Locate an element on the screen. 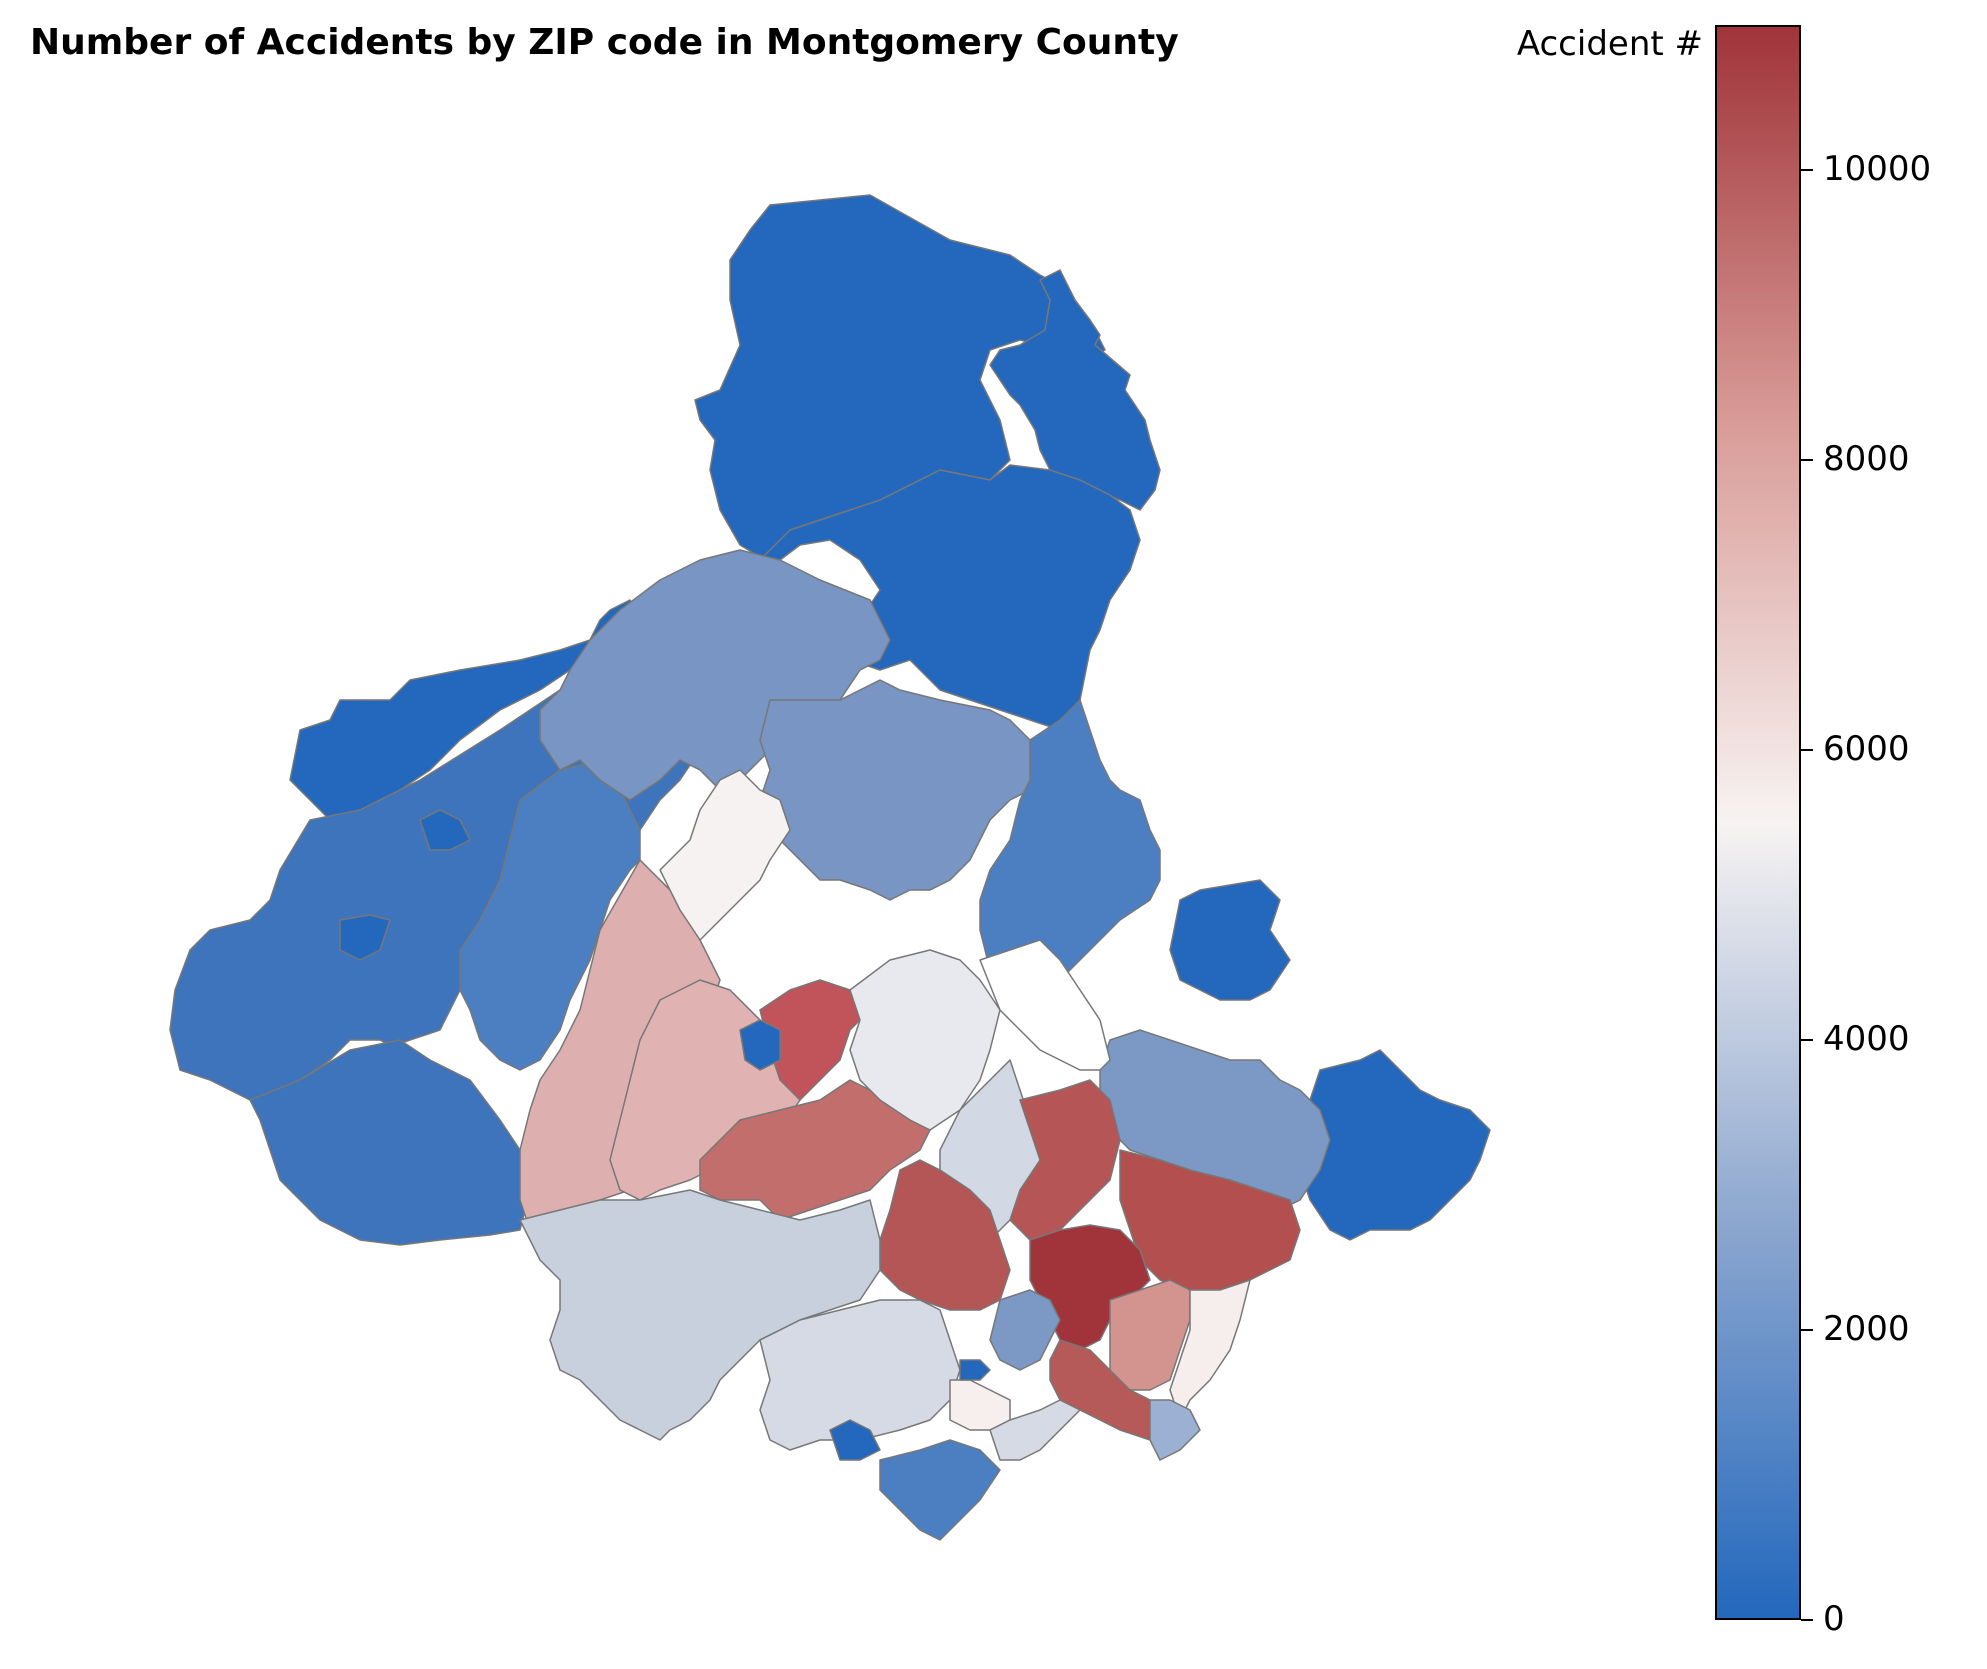  zip-region-red-central-large is located at coordinates (1065, 1160).